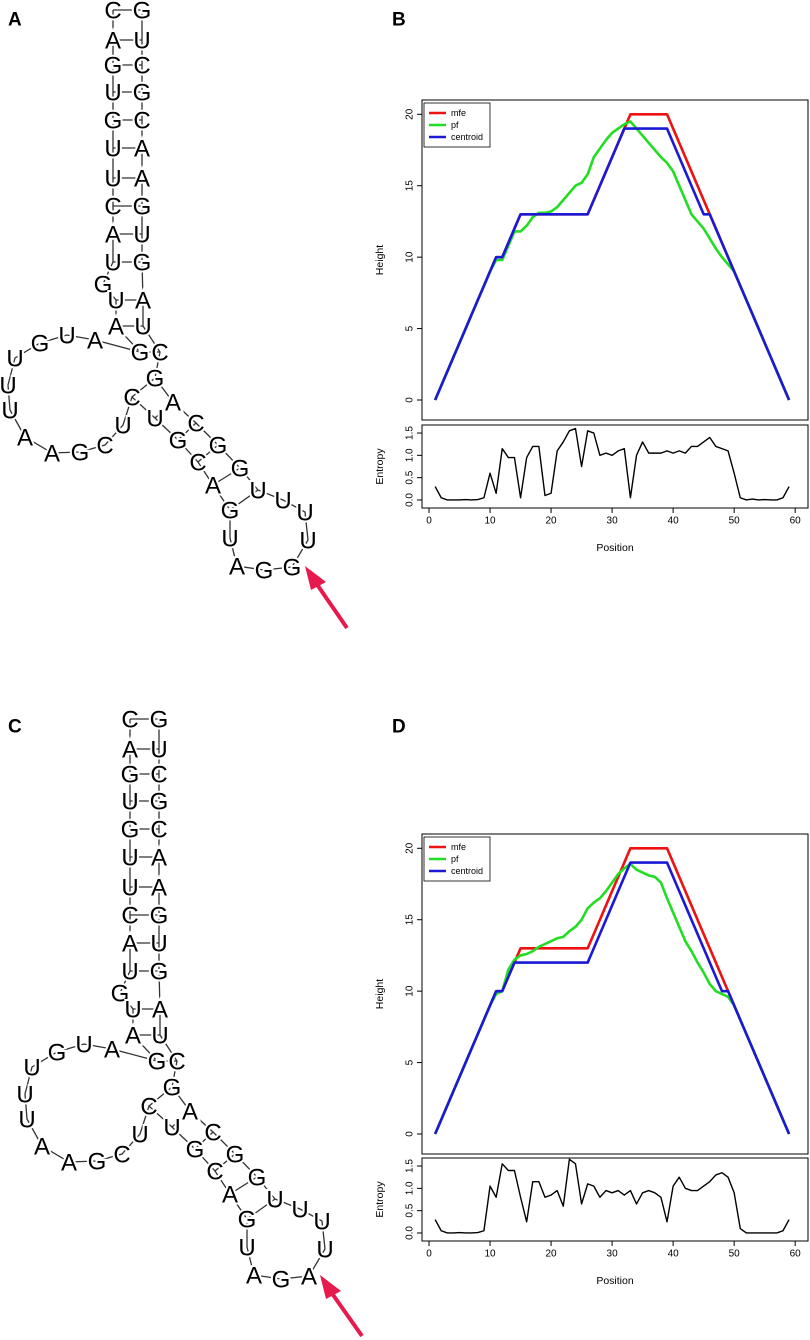 The height and width of the screenshot is (1340, 810). What do you see at coordinates (552, 521) in the screenshot?
I see `x-tick-label: 20` at bounding box center [552, 521].